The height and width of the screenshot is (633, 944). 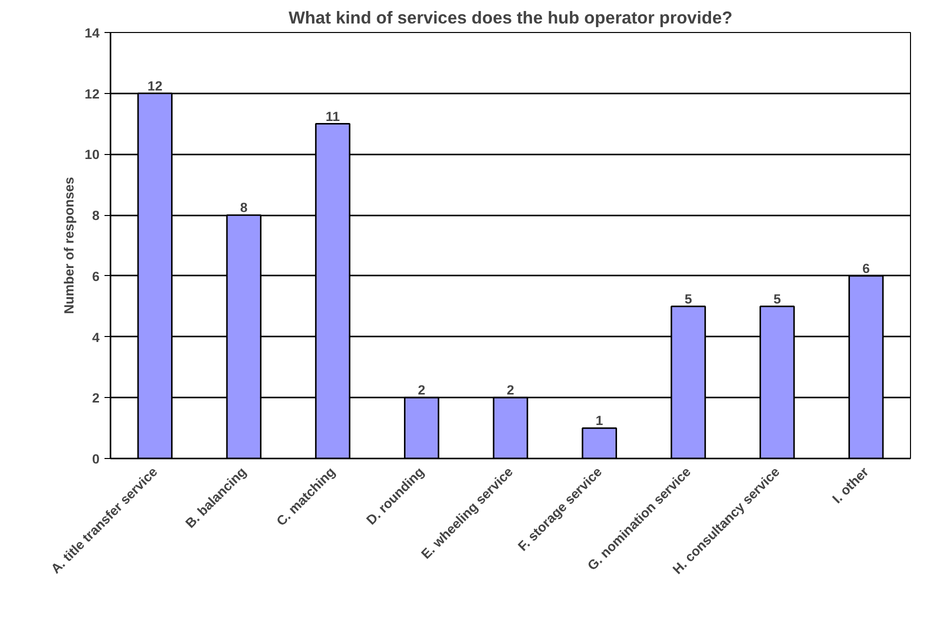 What do you see at coordinates (96, 216) in the screenshot?
I see `y-tick-label: 8` at bounding box center [96, 216].